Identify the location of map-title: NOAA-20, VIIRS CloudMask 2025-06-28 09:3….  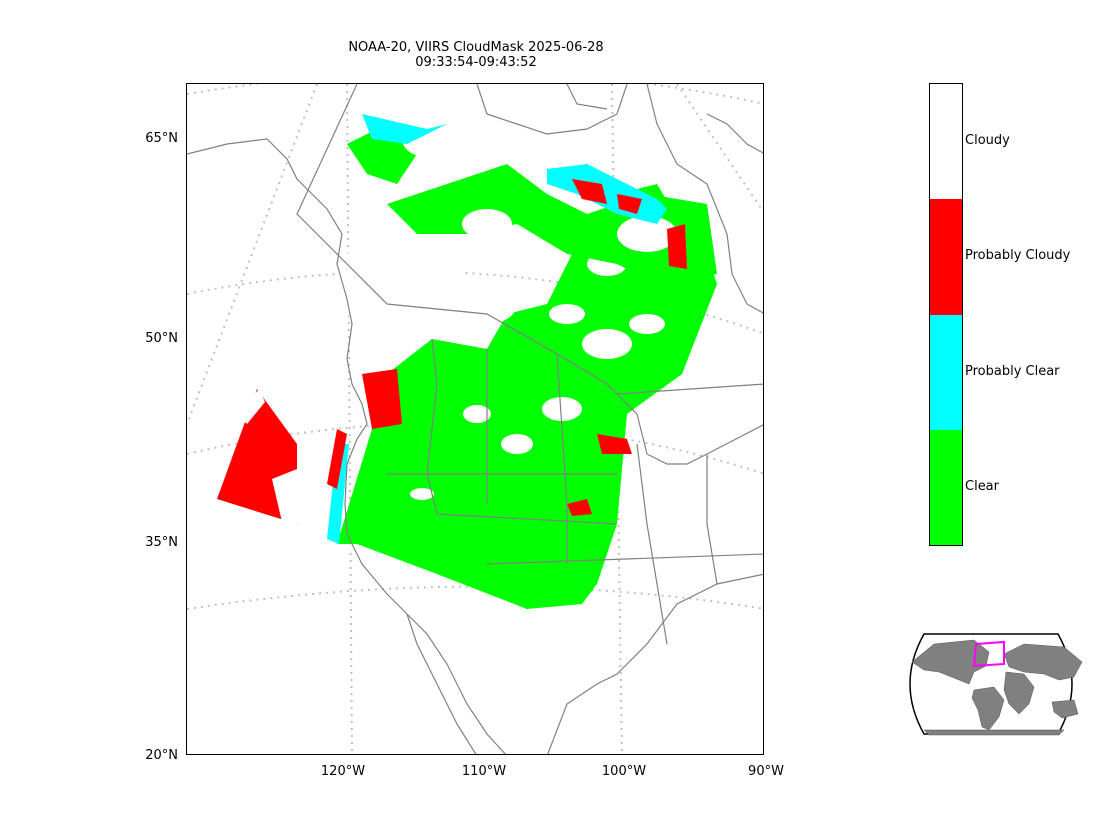
(476, 55).